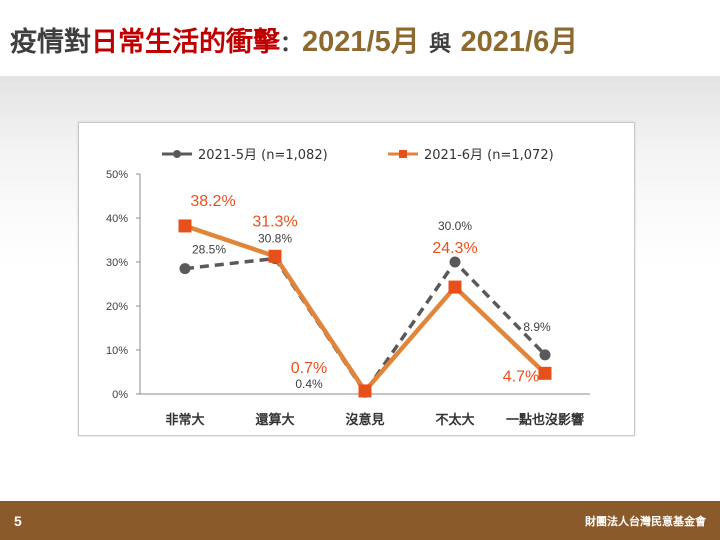 Image resolution: width=720 pixels, height=540 pixels. What do you see at coordinates (455, 226) in the screenshot?
I see `data-label-may: 30.0%` at bounding box center [455, 226].